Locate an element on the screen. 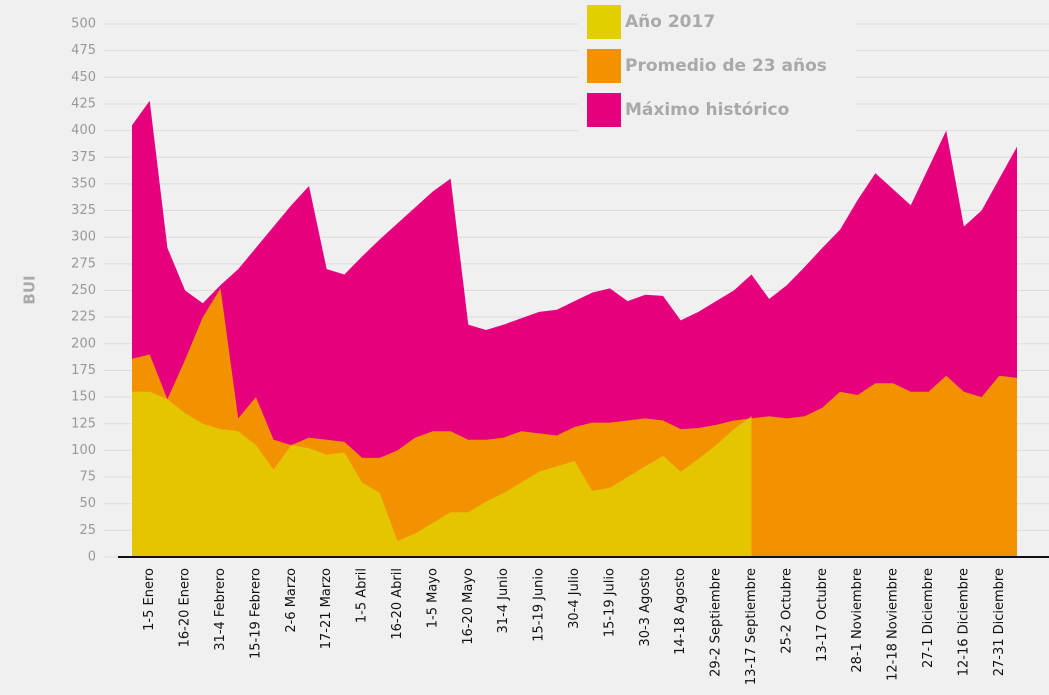 The width and height of the screenshot is (1049, 695). legend-label: Promedio de 23 años is located at coordinates (726, 66).